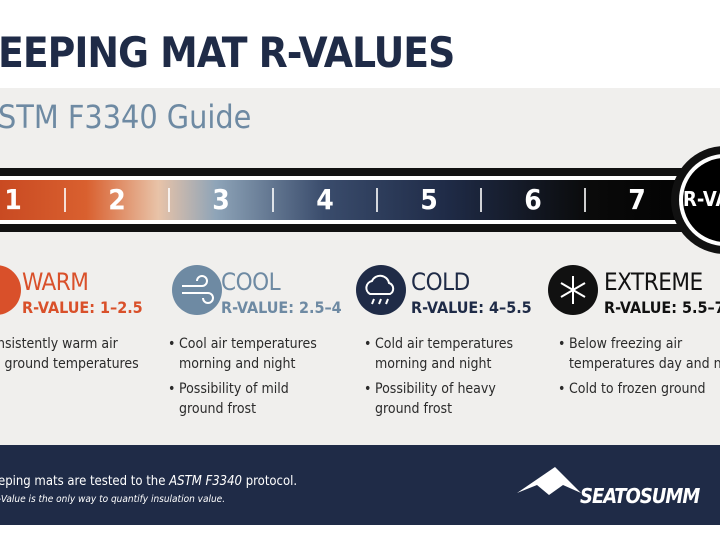 The width and height of the screenshot is (720, 540). What do you see at coordinates (248, 344) in the screenshot?
I see `bullet-text: Cool air temperatures` at bounding box center [248, 344].